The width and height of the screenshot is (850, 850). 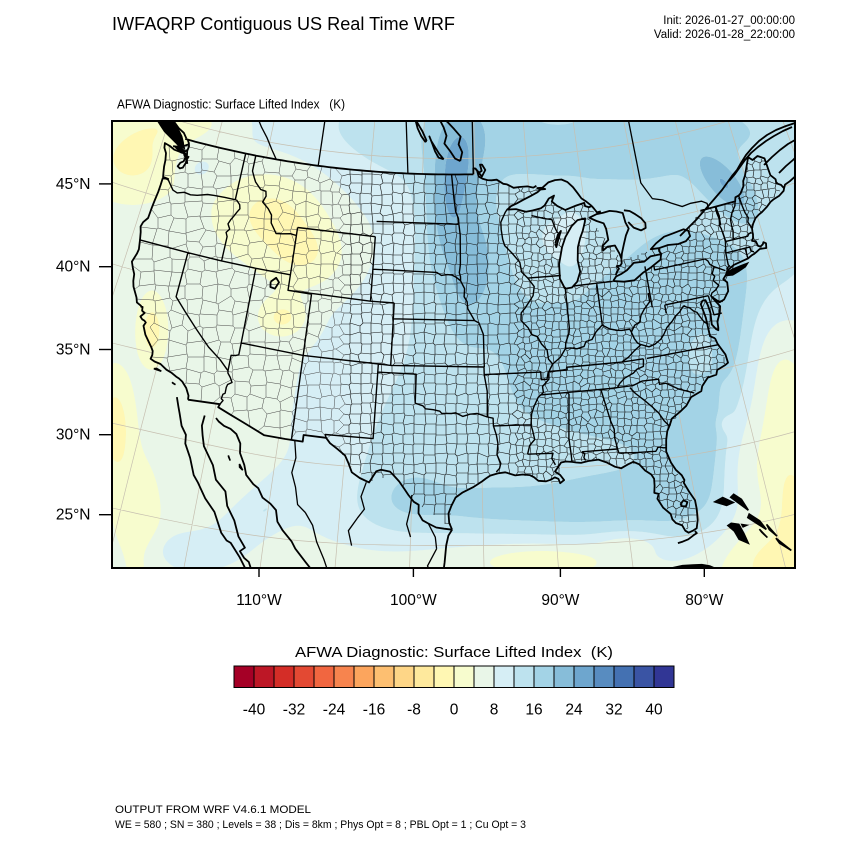 I want to click on svg-text: -32, so click(x=294, y=710).